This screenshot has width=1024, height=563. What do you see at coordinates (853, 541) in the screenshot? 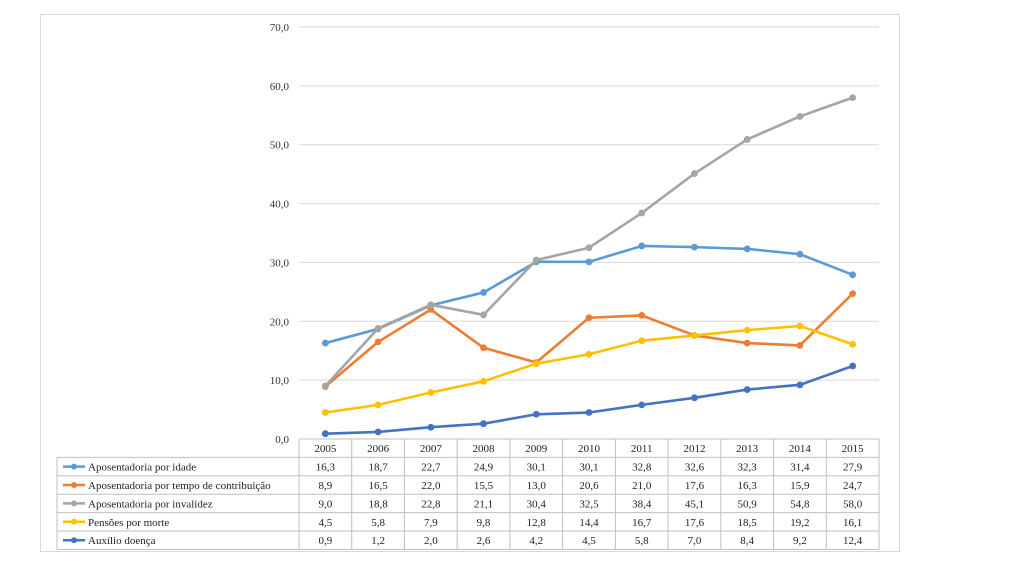
I see `table-cell-value: 12,4` at bounding box center [853, 541].